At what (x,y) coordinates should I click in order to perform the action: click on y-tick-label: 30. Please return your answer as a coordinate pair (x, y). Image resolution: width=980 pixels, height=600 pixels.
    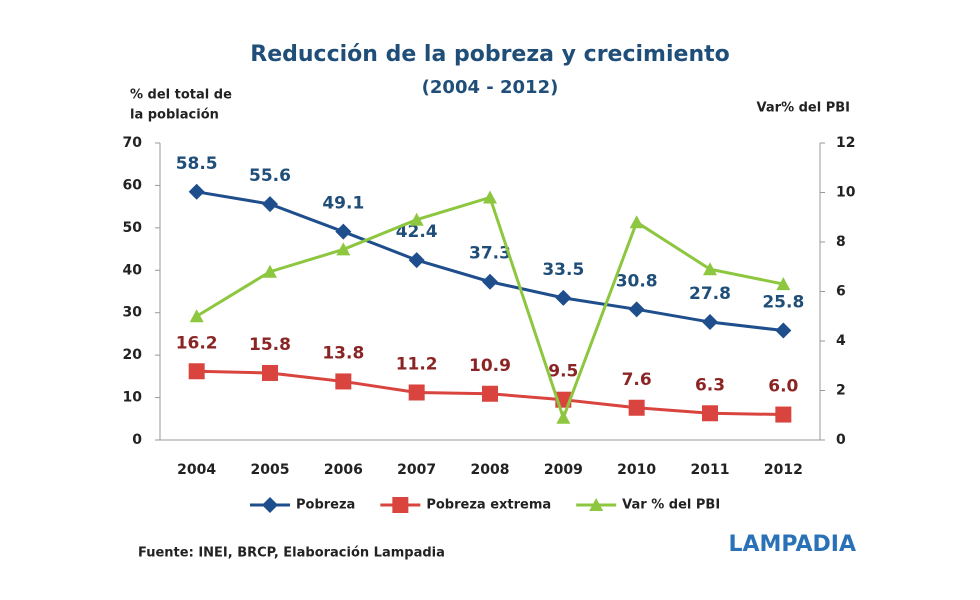
    Looking at the image, I should click on (133, 313).